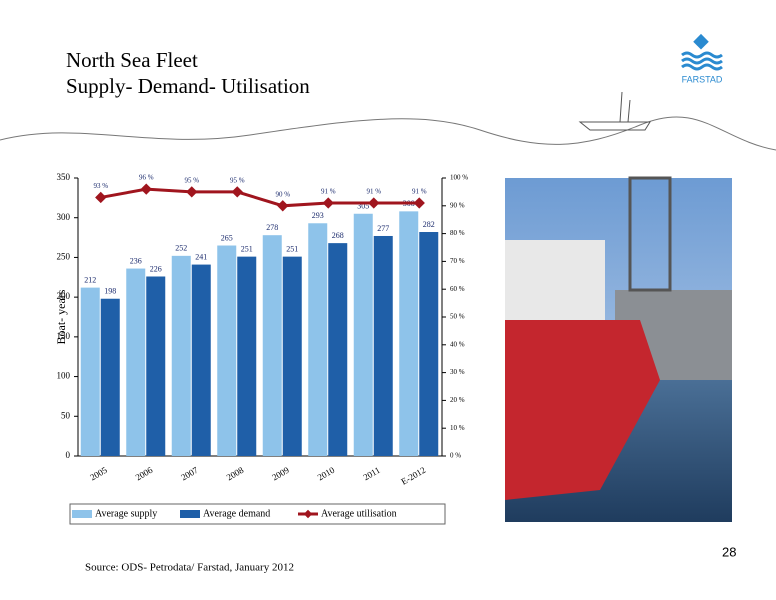 This screenshot has width=776, height=600. Describe the element at coordinates (429, 224) in the screenshot. I see `bar-label: 282` at that location.